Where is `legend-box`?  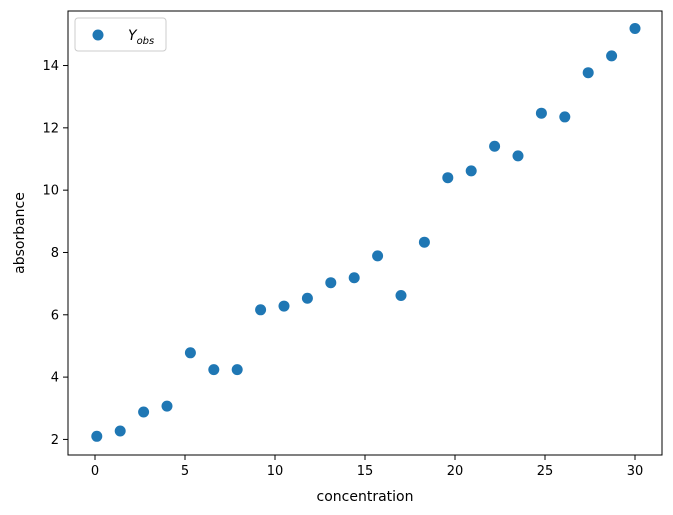 legend-box is located at coordinates (120, 34).